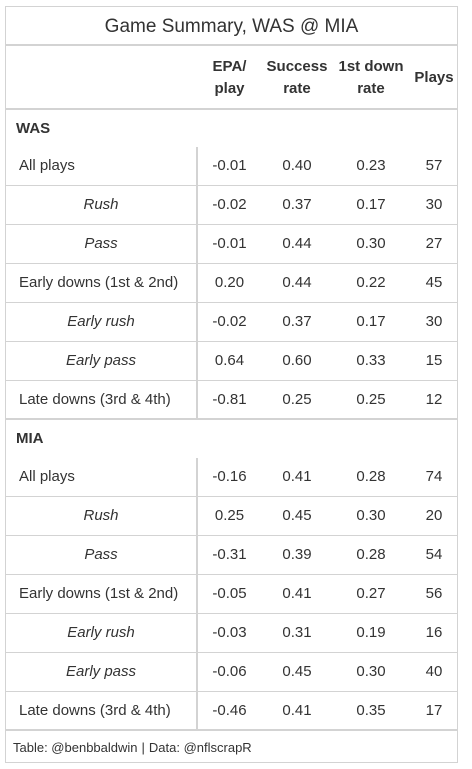 This screenshot has width=472, height=769. Describe the element at coordinates (434, 282) in the screenshot. I see `cell-plays: 45` at that location.